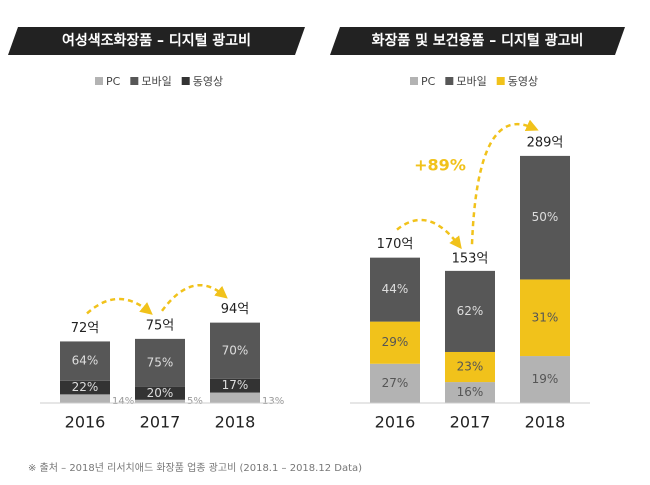  I want to click on segment-label: 19%, so click(545, 379).